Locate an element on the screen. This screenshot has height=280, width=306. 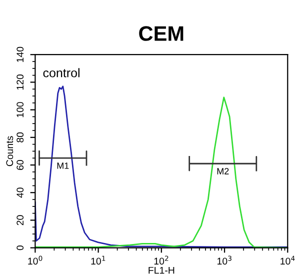
y-tick-label: 0 is located at coordinates (20, 247).